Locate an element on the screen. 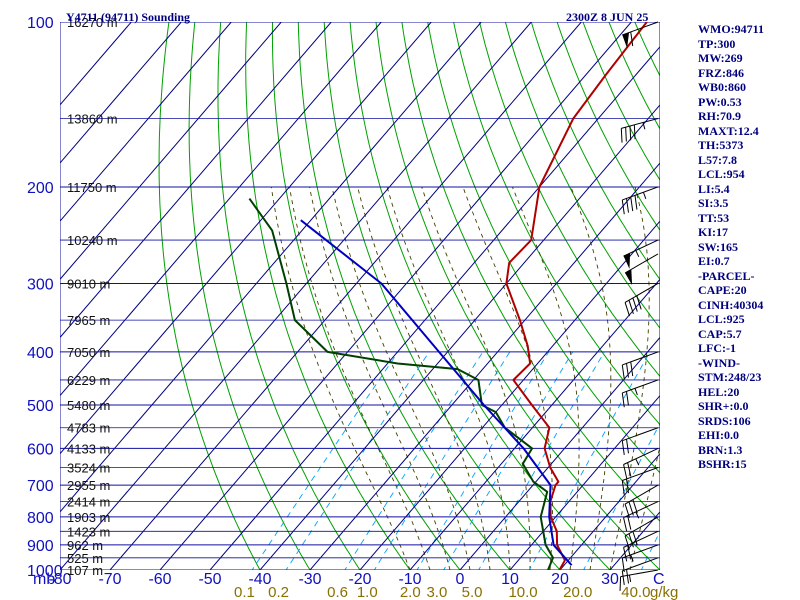 This screenshot has height=600, width=800. index-item: HEL:20 is located at coordinates (719, 391).